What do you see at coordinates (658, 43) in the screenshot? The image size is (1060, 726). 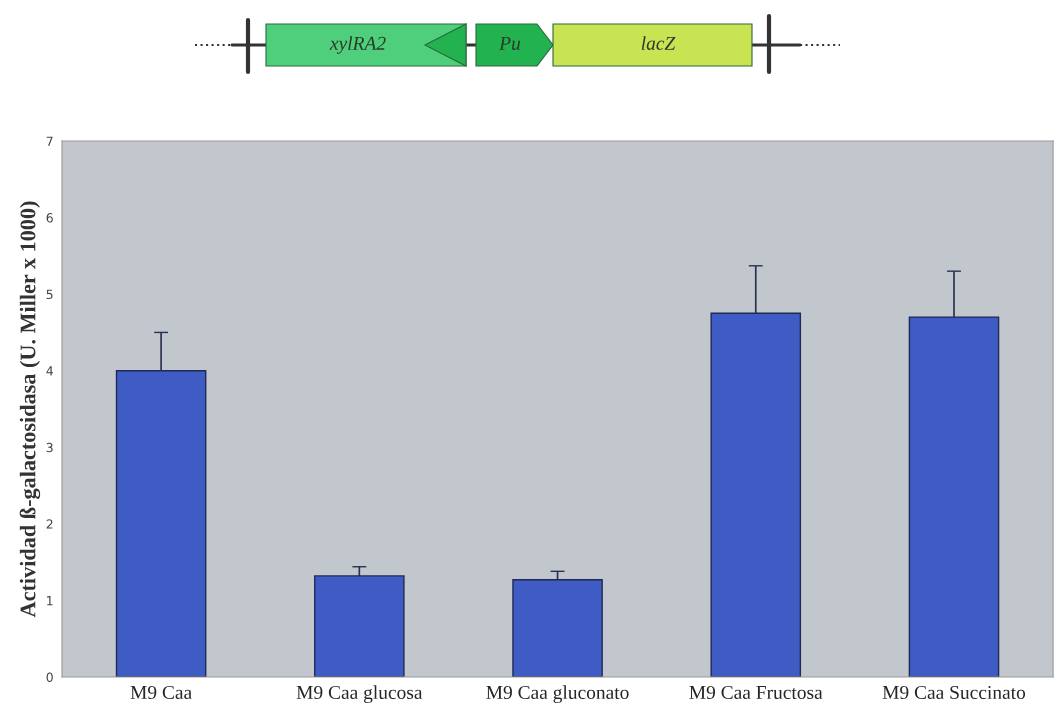 I see `text: lacZ` at bounding box center [658, 43].